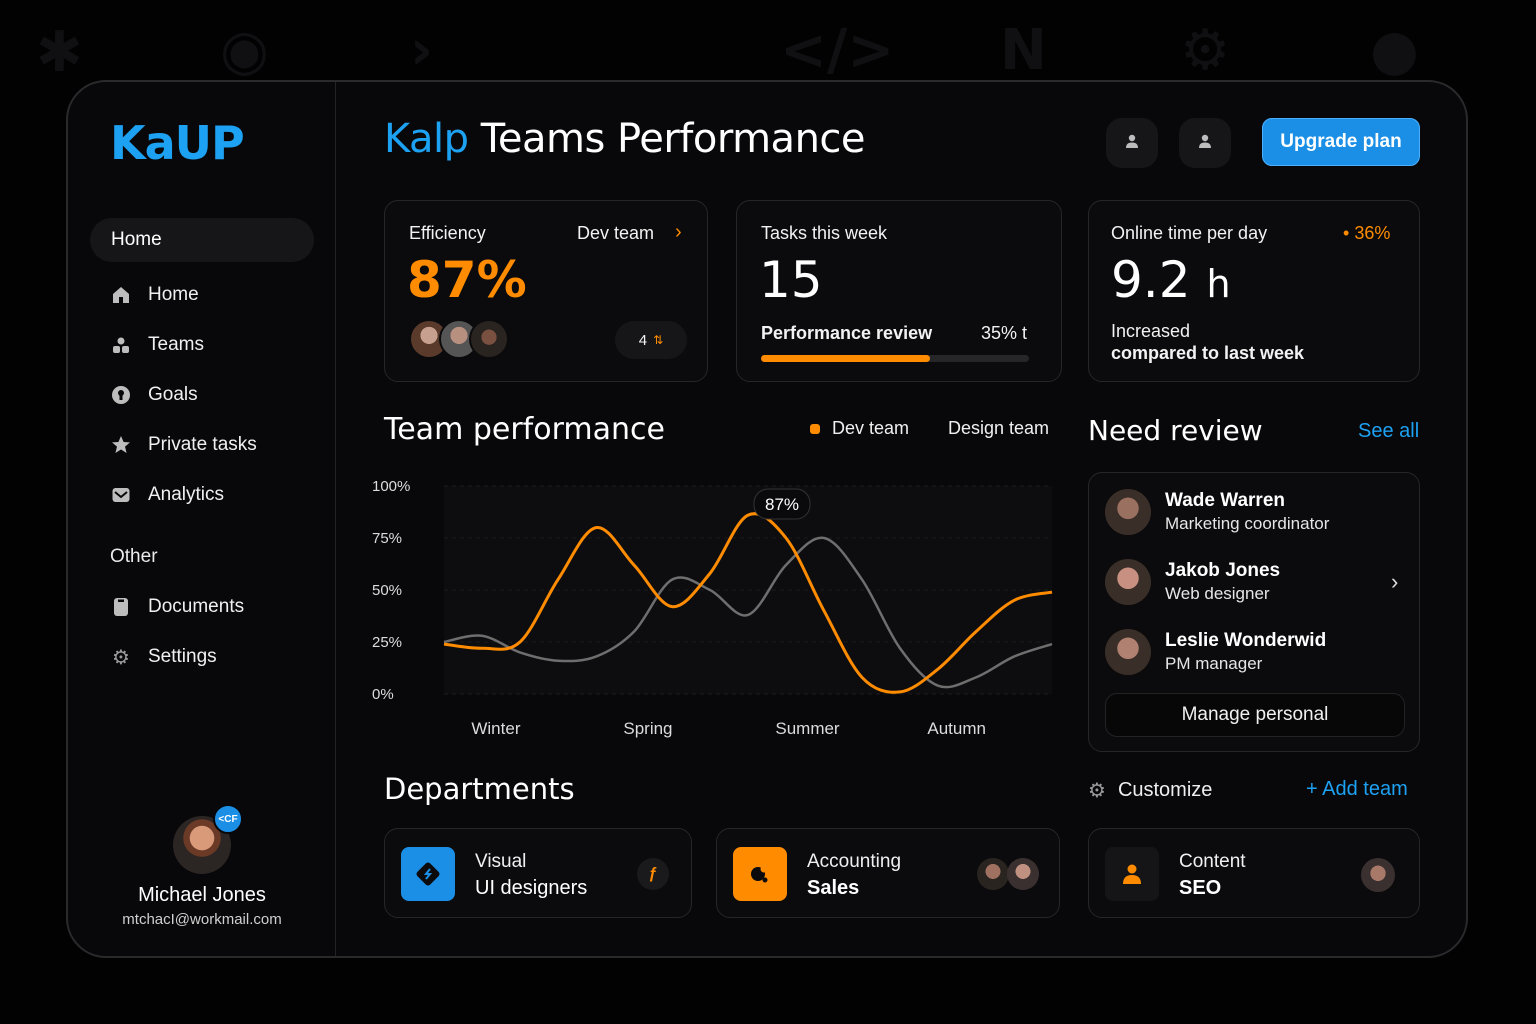 Image resolution: width=1536 pixels, height=1024 pixels. Describe the element at coordinates (383, 694) in the screenshot. I see `y-tick-label: 0%` at that location.